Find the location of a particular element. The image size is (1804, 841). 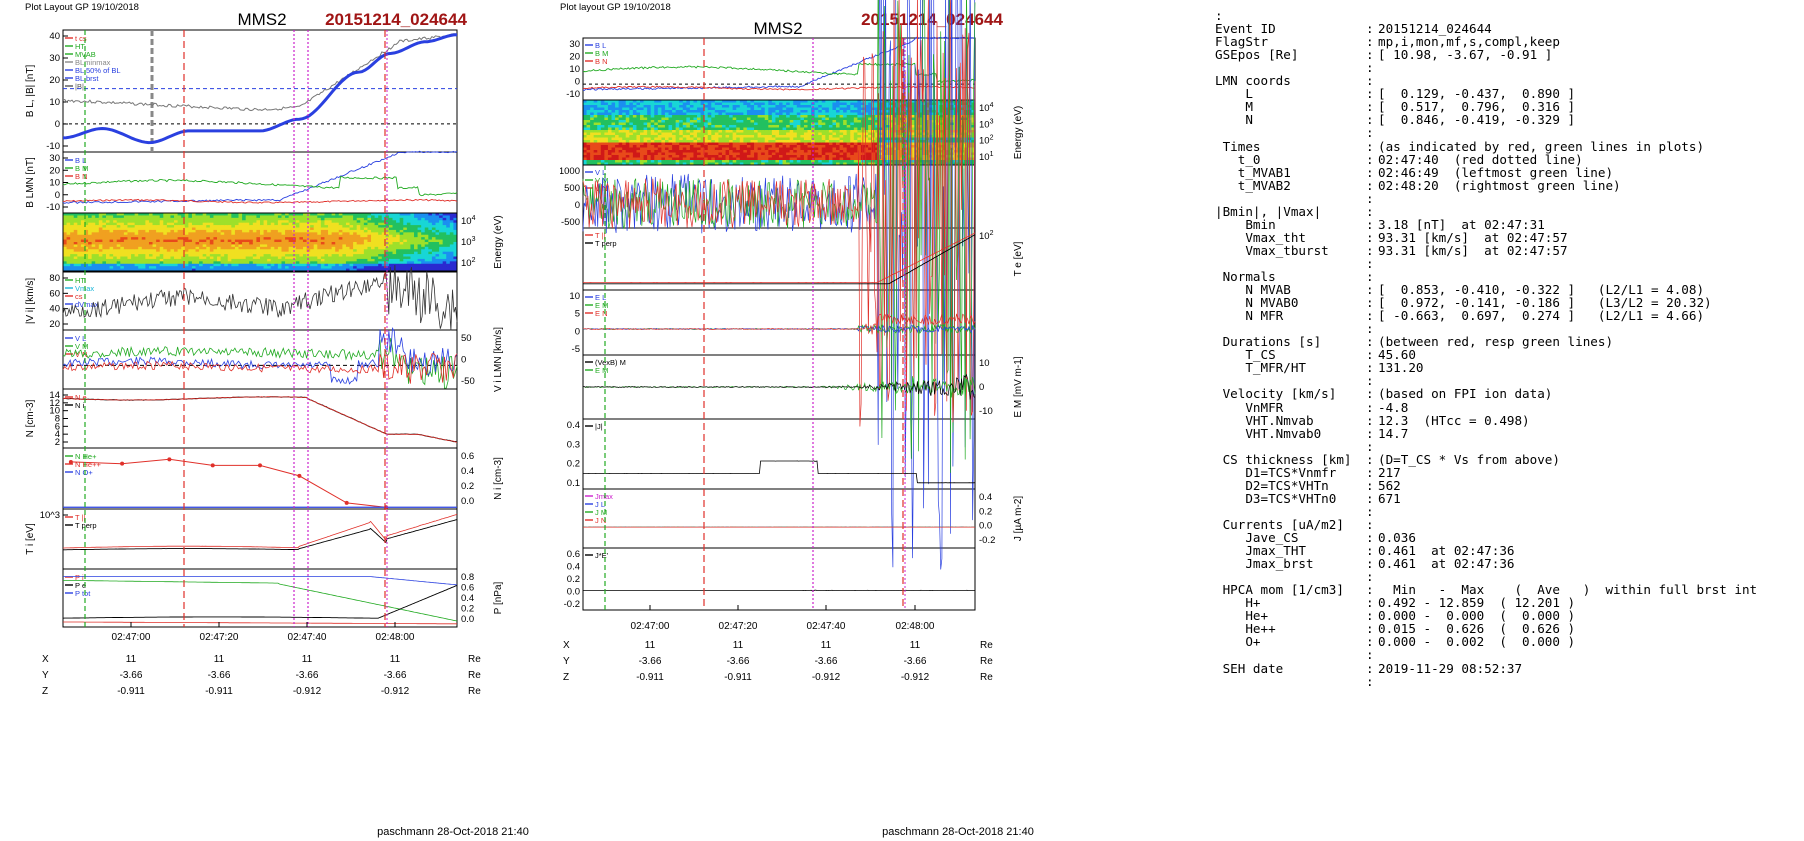

y-tick-label: 8 is located at coordinates (57, 419).